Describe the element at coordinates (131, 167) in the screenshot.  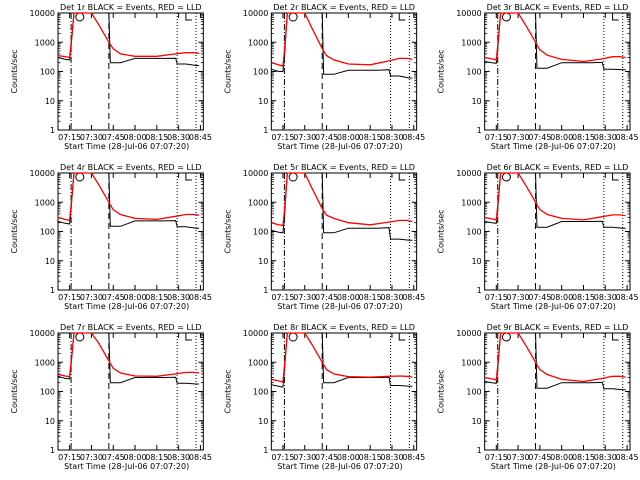
I see `chart-title: Det 4r BLACK = Events, RED = LLD` at that location.